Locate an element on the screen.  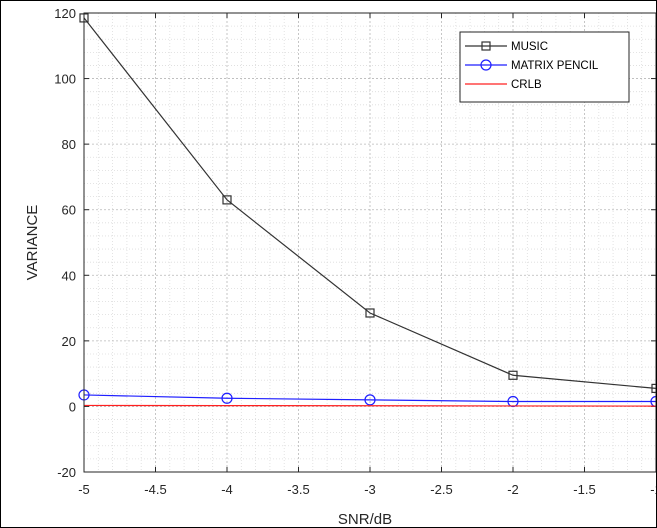
legend-marker-matrix-pencil is located at coordinates (486, 65).